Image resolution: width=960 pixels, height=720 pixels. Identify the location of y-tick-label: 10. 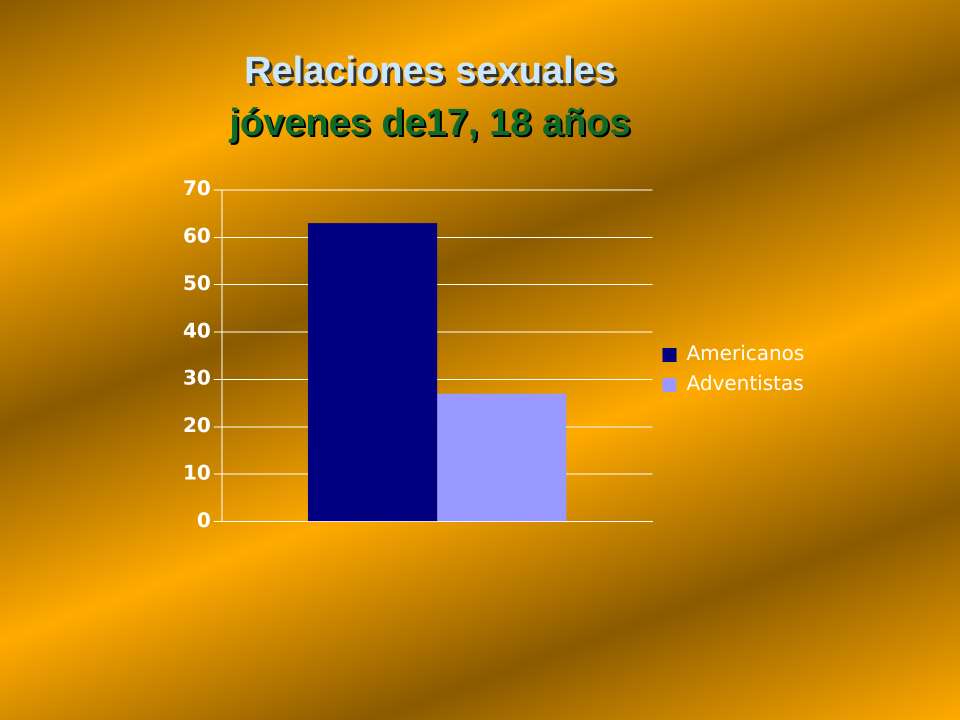
(196, 472).